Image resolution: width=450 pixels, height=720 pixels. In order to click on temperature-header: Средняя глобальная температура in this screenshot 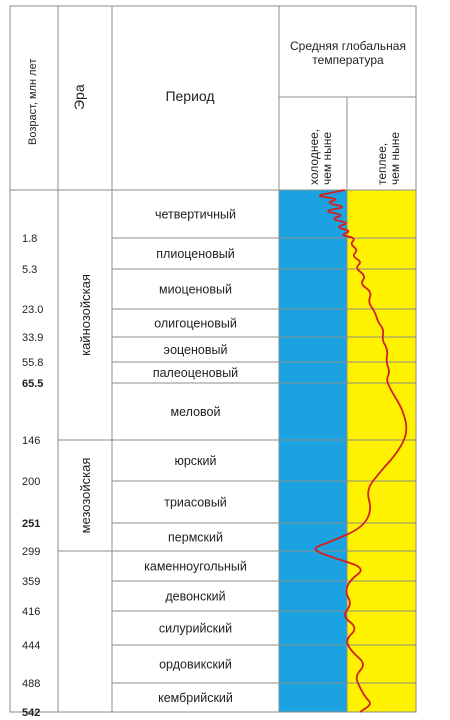, I will do `click(348, 53)`.